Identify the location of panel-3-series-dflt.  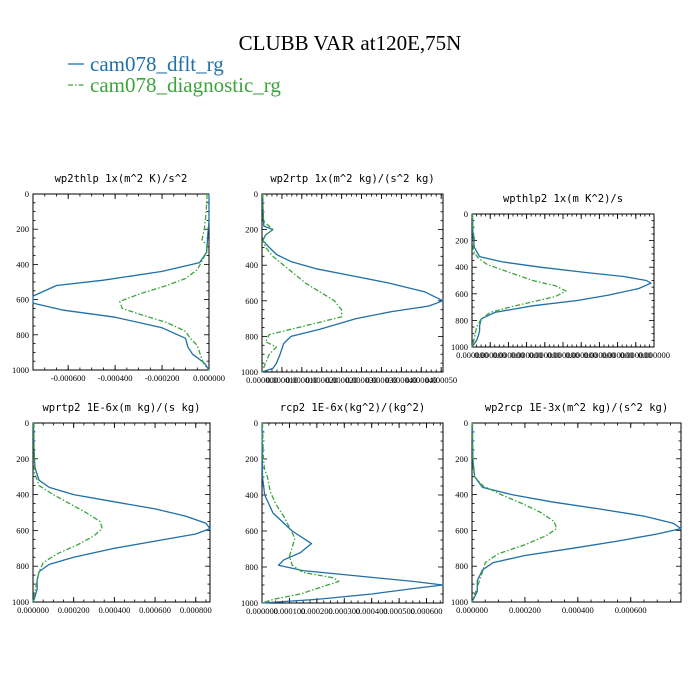
(561, 280).